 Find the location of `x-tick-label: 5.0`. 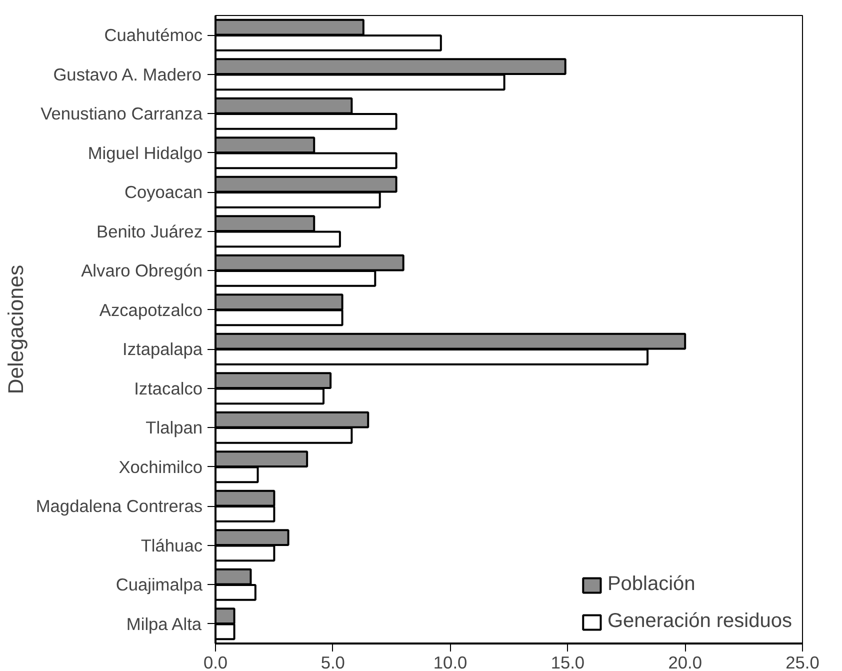

x-tick-label: 5.0 is located at coordinates (332, 661).